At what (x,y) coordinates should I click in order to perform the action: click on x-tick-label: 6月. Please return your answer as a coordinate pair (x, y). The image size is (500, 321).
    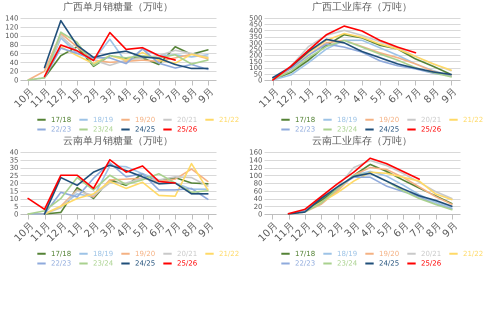
    Looking at the image, I should click on (396, 96).